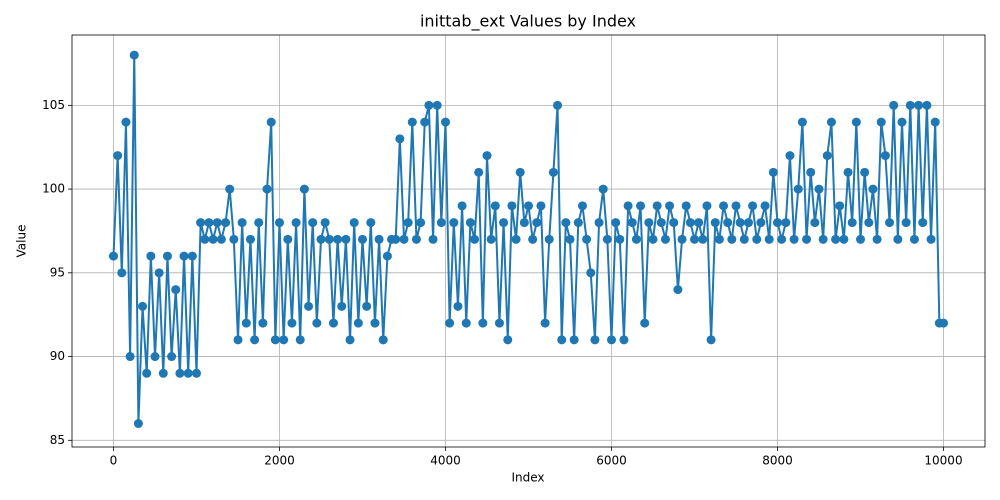 The height and width of the screenshot is (500, 1000). I want to click on y-tick-label: 105, so click(53, 105).